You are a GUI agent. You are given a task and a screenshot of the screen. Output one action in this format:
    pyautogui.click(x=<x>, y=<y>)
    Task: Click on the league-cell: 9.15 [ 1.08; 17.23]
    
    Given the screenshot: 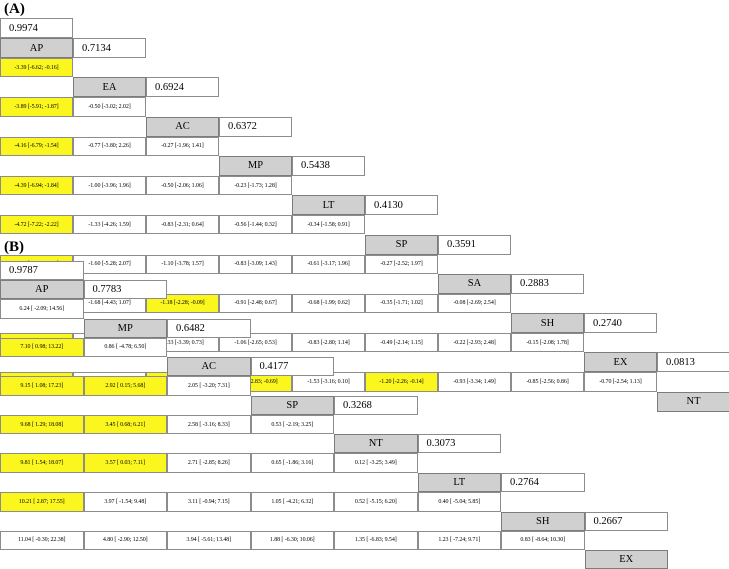 What is the action you would take?
    pyautogui.click(x=42, y=386)
    